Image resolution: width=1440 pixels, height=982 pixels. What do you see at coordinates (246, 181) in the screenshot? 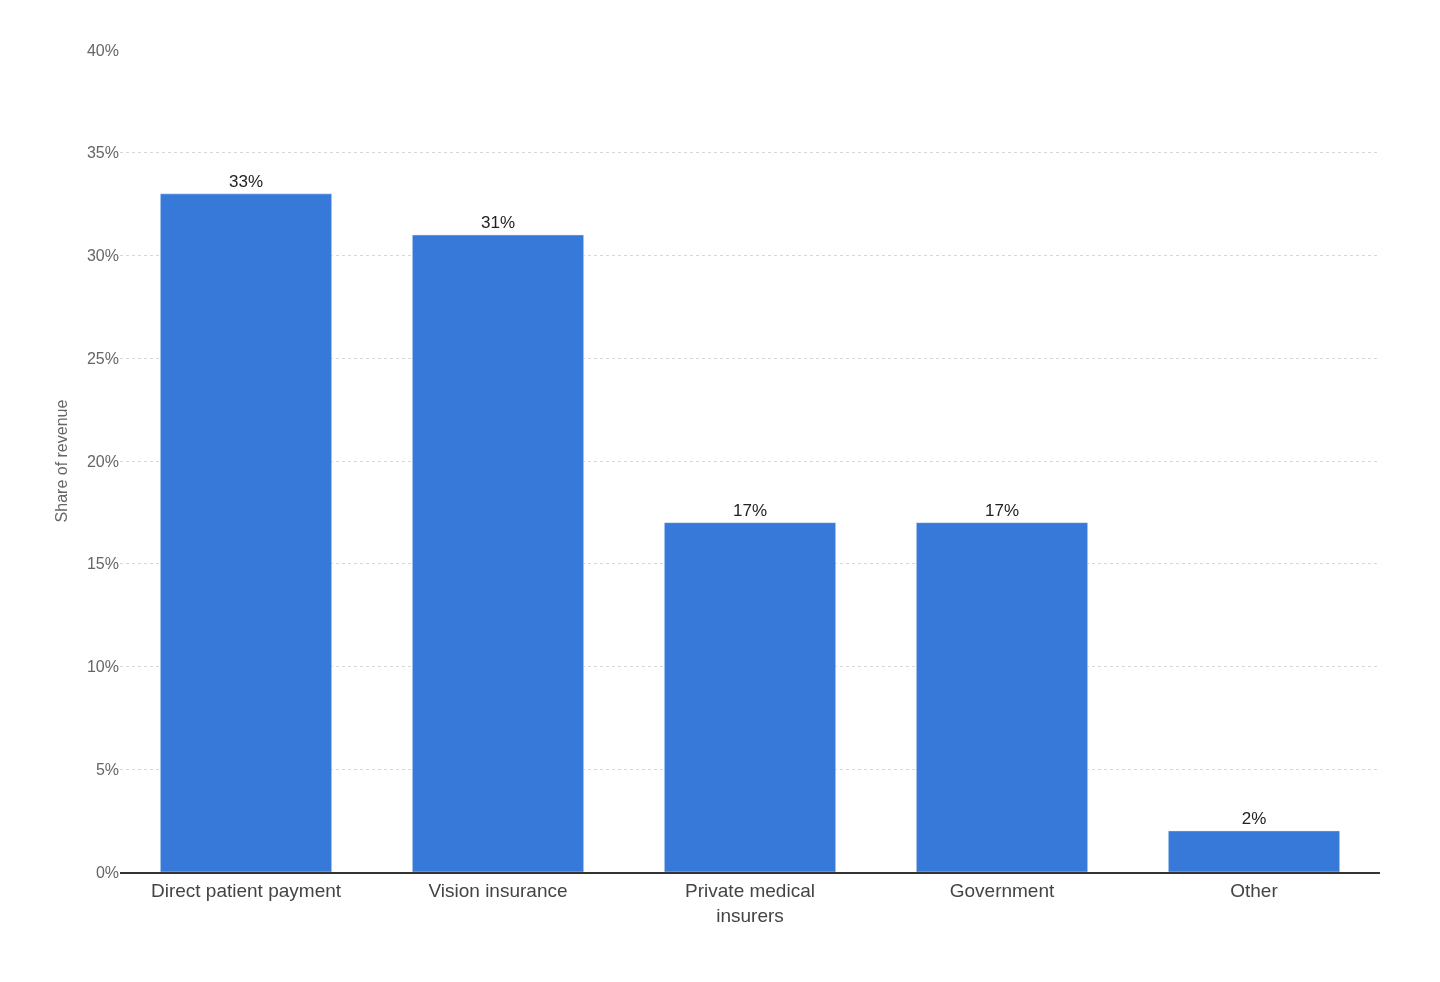
I see `data-label: 33%` at bounding box center [246, 181].